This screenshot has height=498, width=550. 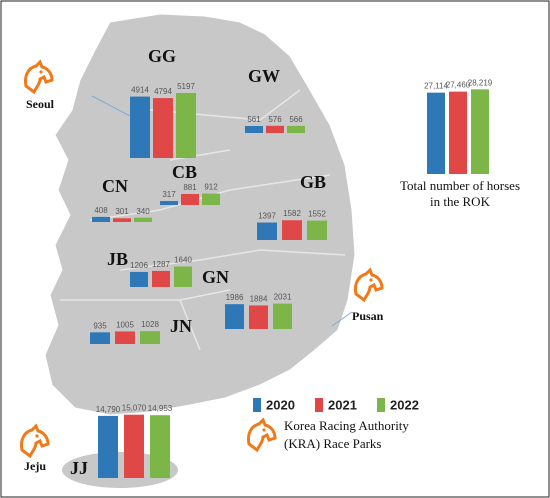 I want to click on total-label: in the ROK, so click(x=460, y=201).